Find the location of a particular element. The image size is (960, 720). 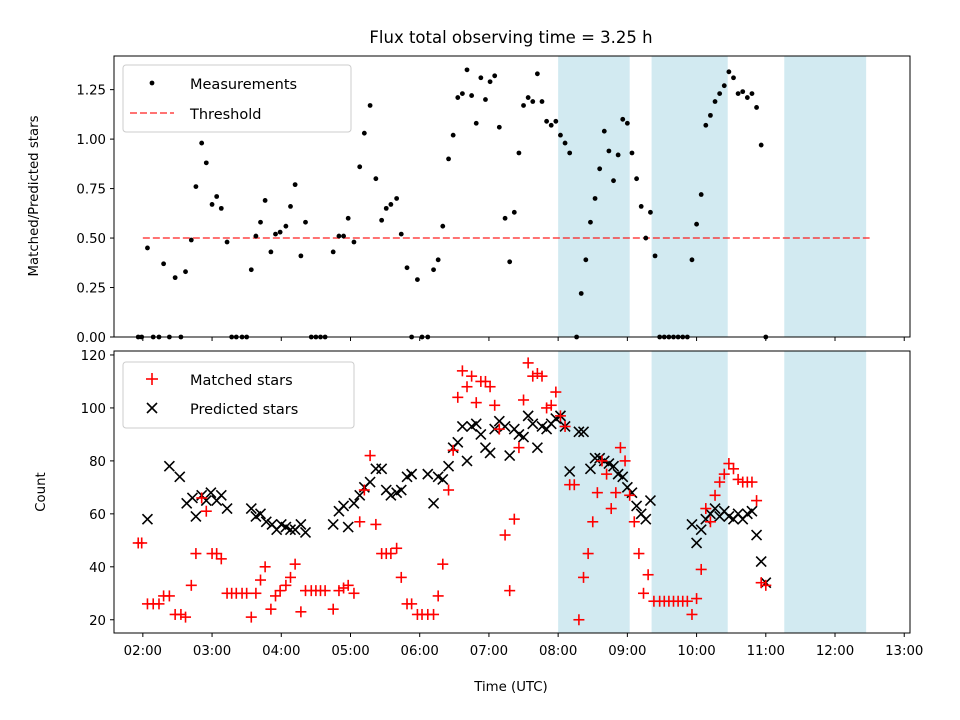

legend-marker-measurements is located at coordinates (152, 83).